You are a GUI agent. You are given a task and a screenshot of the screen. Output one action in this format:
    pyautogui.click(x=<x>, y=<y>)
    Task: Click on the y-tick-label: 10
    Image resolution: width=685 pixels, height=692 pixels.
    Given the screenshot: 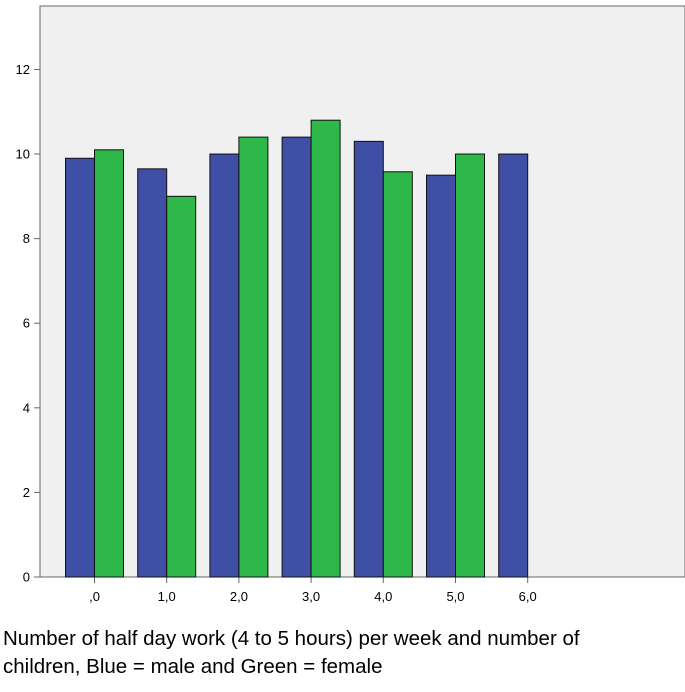 What is the action you would take?
    pyautogui.click(x=23, y=154)
    